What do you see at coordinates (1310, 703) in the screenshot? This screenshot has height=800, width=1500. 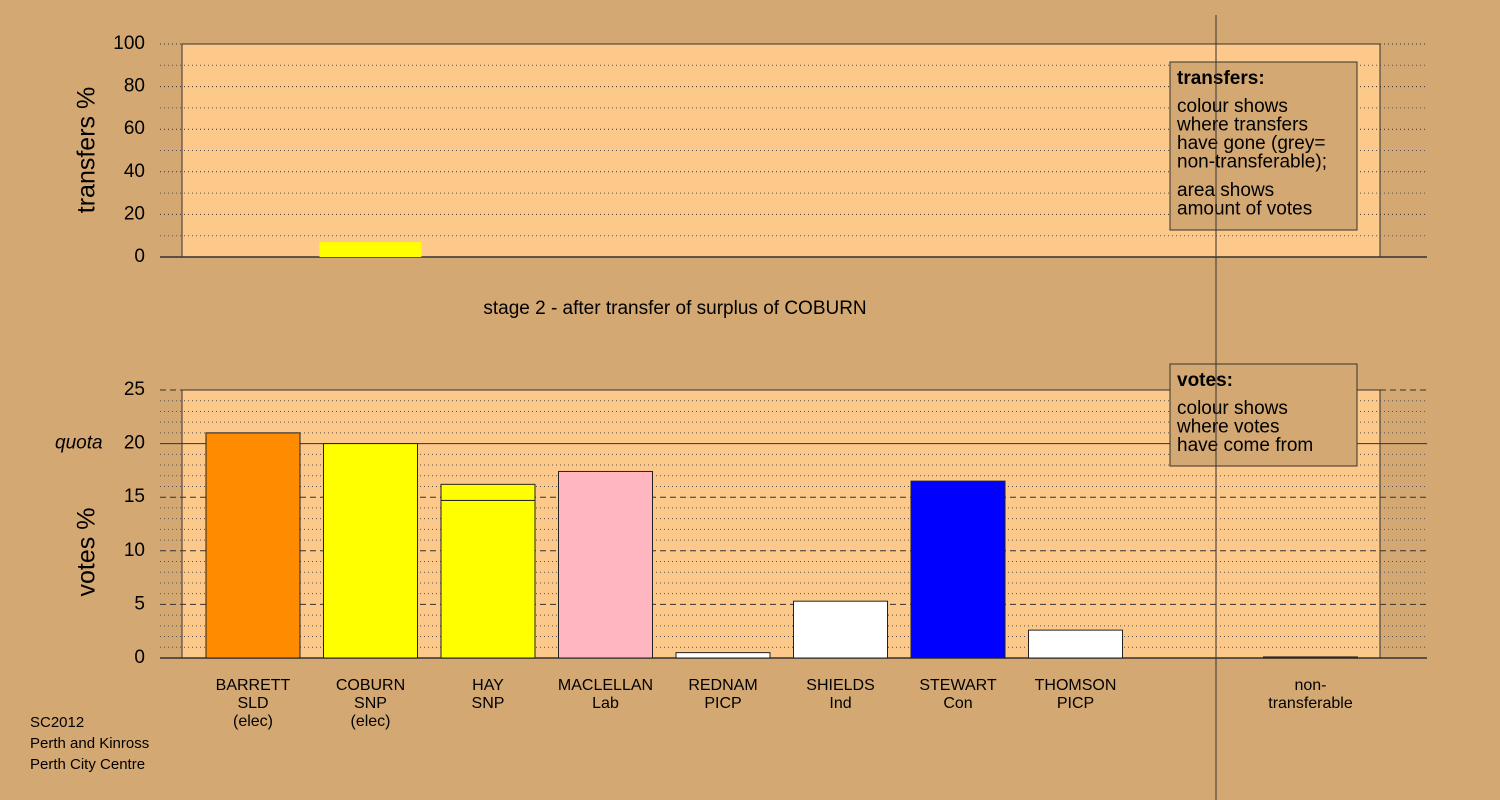 I see `x-tick-label: transferable` at bounding box center [1310, 703].